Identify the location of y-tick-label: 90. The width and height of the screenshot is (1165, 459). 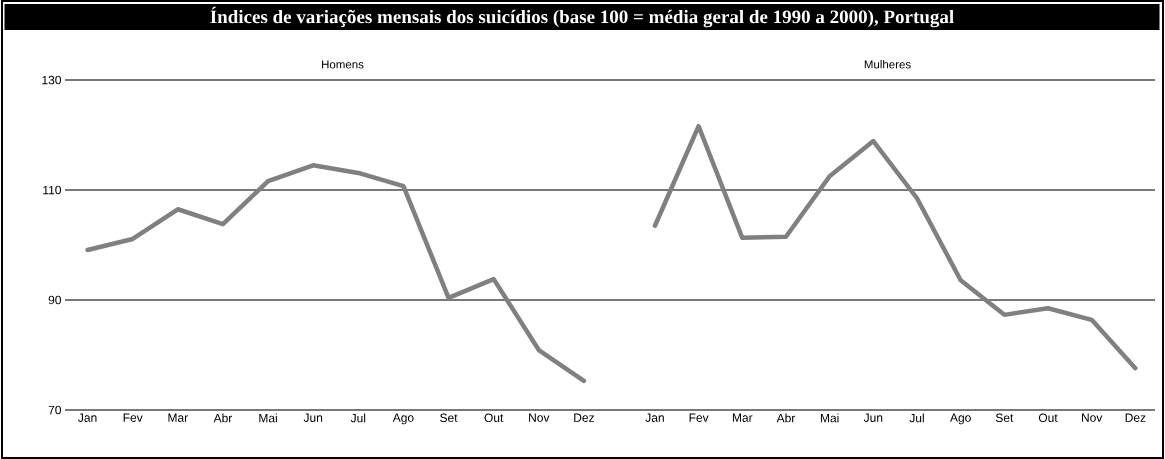
(55, 300).